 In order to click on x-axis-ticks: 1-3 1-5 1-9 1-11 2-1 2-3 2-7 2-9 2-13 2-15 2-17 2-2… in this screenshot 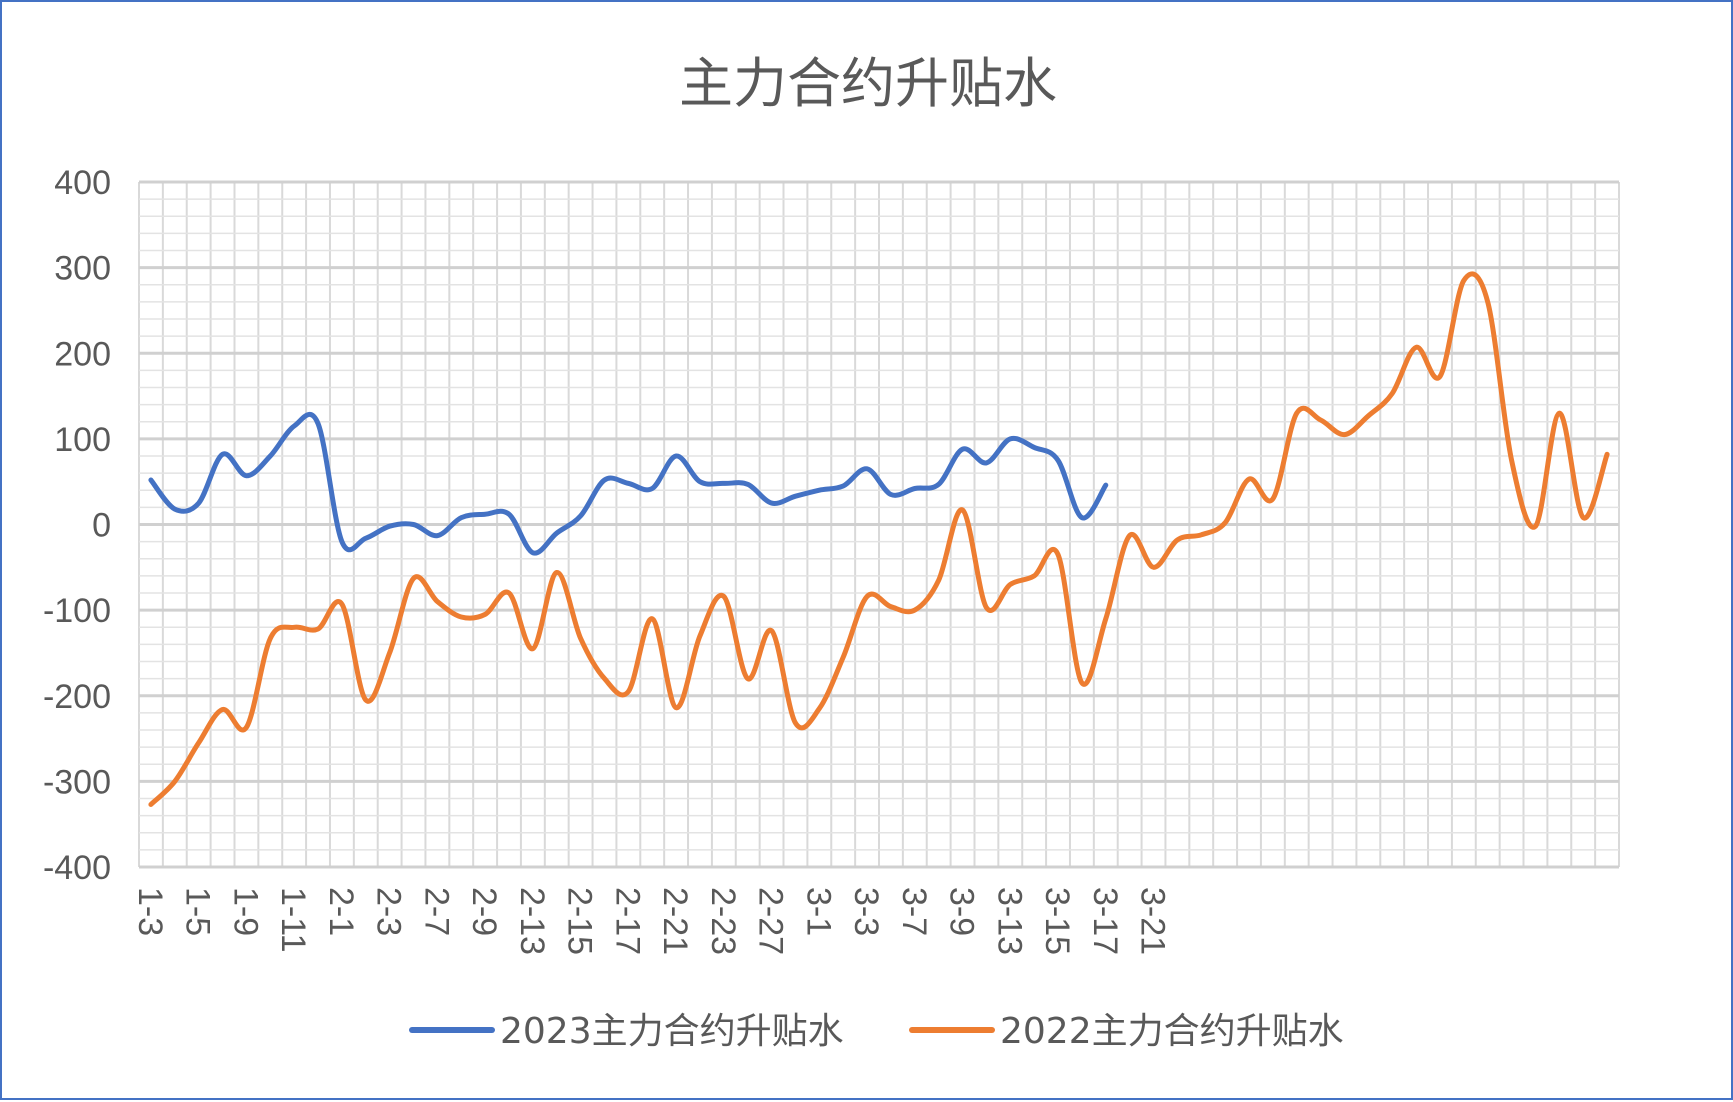, I will do `click(651, 921)`.